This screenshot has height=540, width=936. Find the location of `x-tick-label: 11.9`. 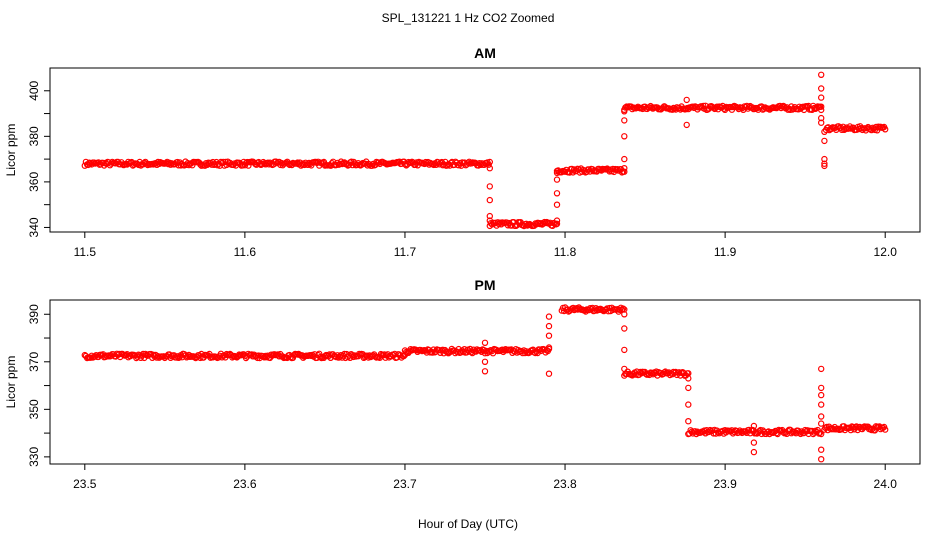

x-tick-label: 11.9 is located at coordinates (725, 252).